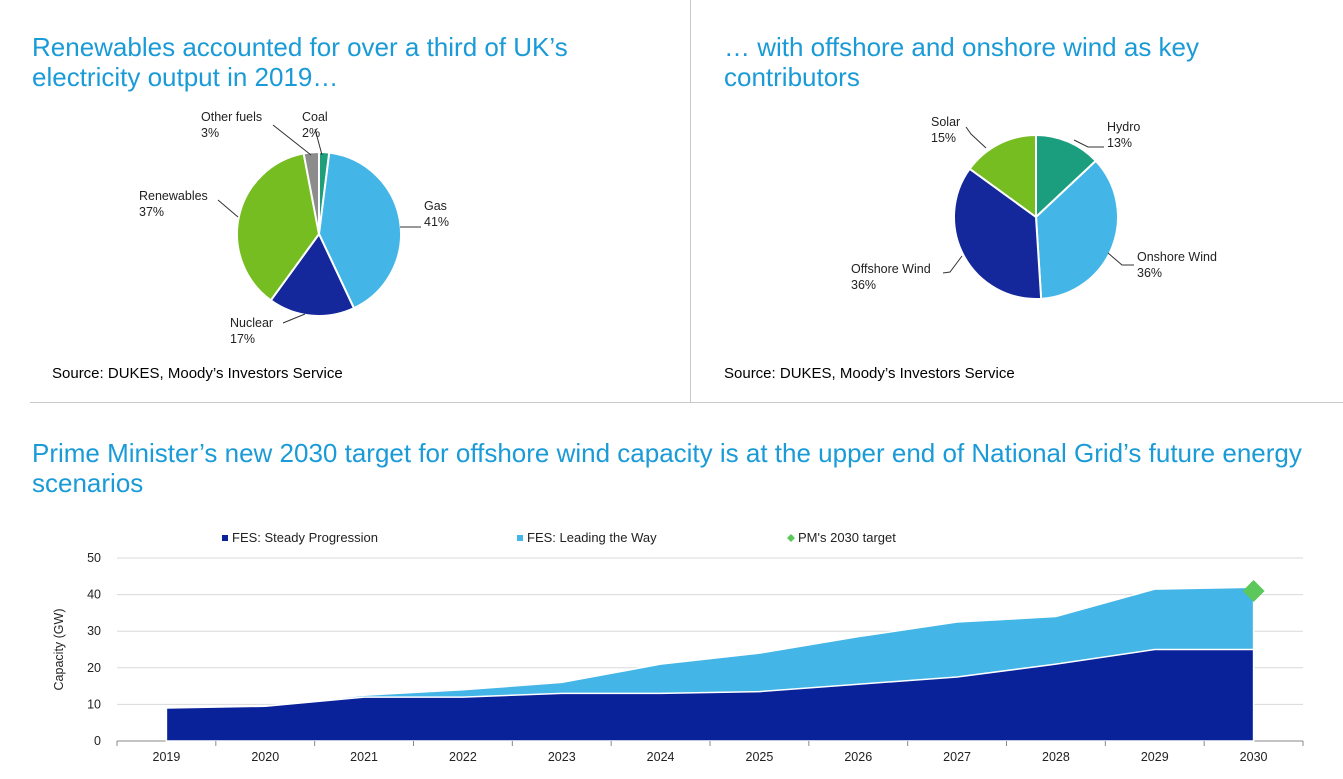 The height and width of the screenshot is (779, 1343). Describe the element at coordinates (1002, 176) in the screenshot. I see `pie-slice-solar` at that location.